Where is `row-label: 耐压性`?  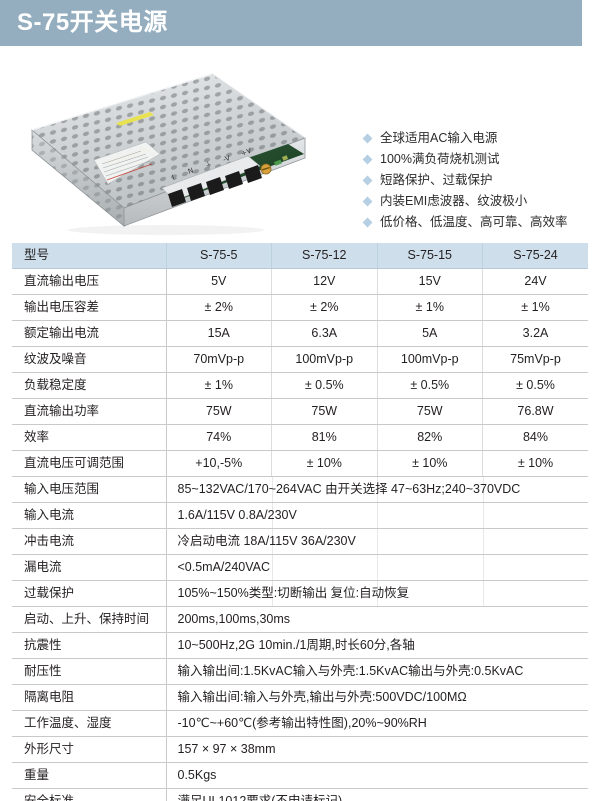 row-label: 耐压性 is located at coordinates (89, 671).